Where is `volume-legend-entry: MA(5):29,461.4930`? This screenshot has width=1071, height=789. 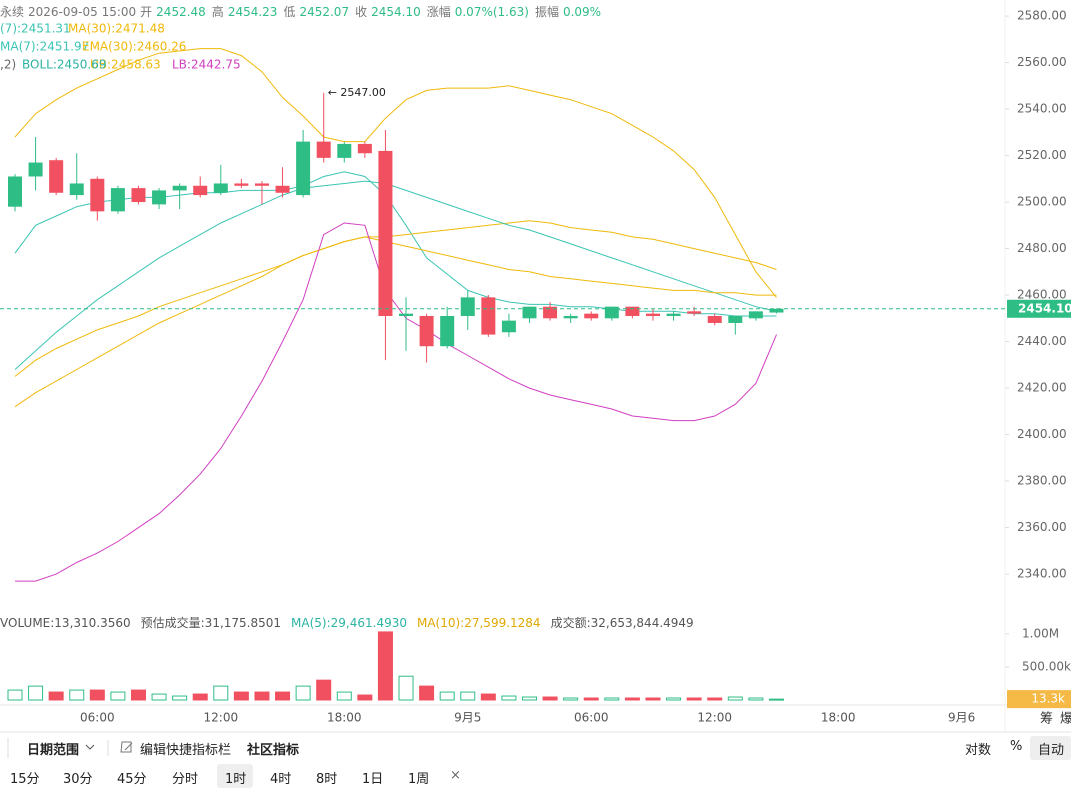
volume-legend-entry: MA(5):29,461.4930 is located at coordinates (349, 623).